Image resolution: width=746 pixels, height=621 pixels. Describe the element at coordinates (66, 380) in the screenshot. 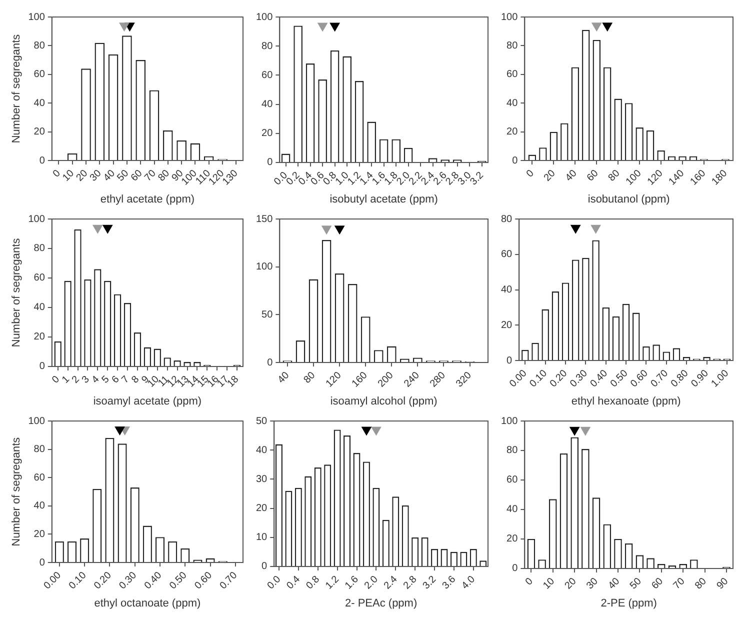

I see `x-tick-label: 1` at that location.